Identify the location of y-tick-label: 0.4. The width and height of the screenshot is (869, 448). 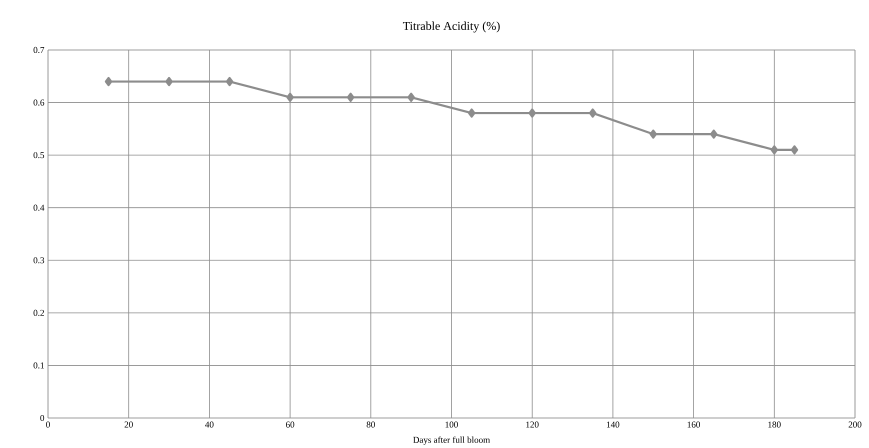
(39, 207).